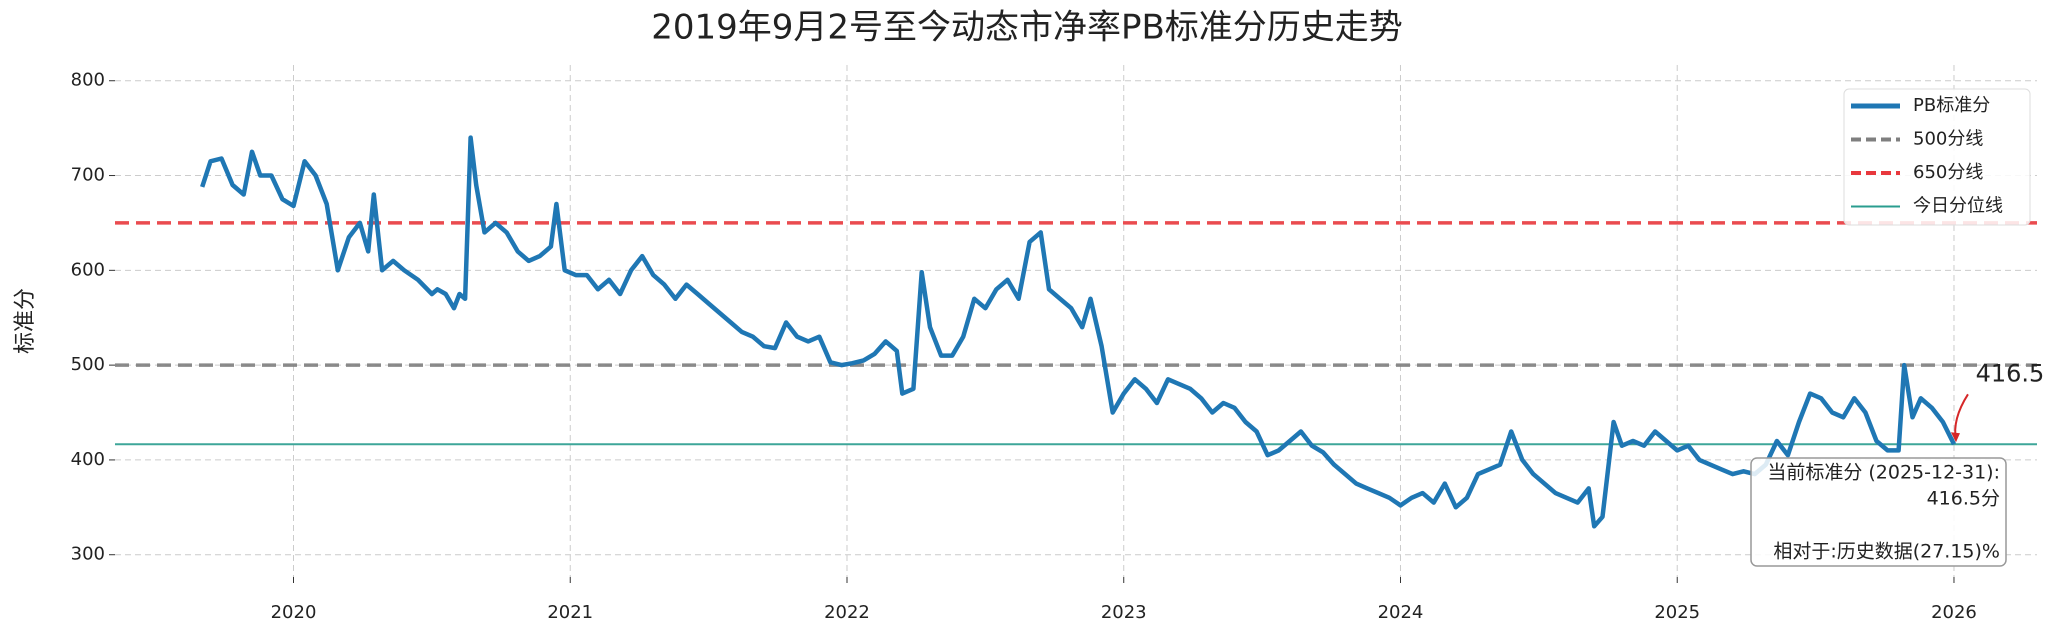 This screenshot has height=640, width=2054. What do you see at coordinates (1124, 612) in the screenshot?
I see `x-tick-label: 2023` at bounding box center [1124, 612].